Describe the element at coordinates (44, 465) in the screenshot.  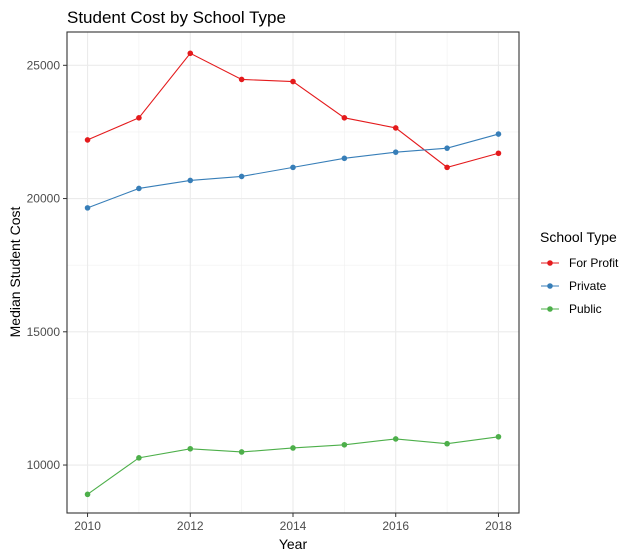
I see `y-tick-label: 10000` at that location.